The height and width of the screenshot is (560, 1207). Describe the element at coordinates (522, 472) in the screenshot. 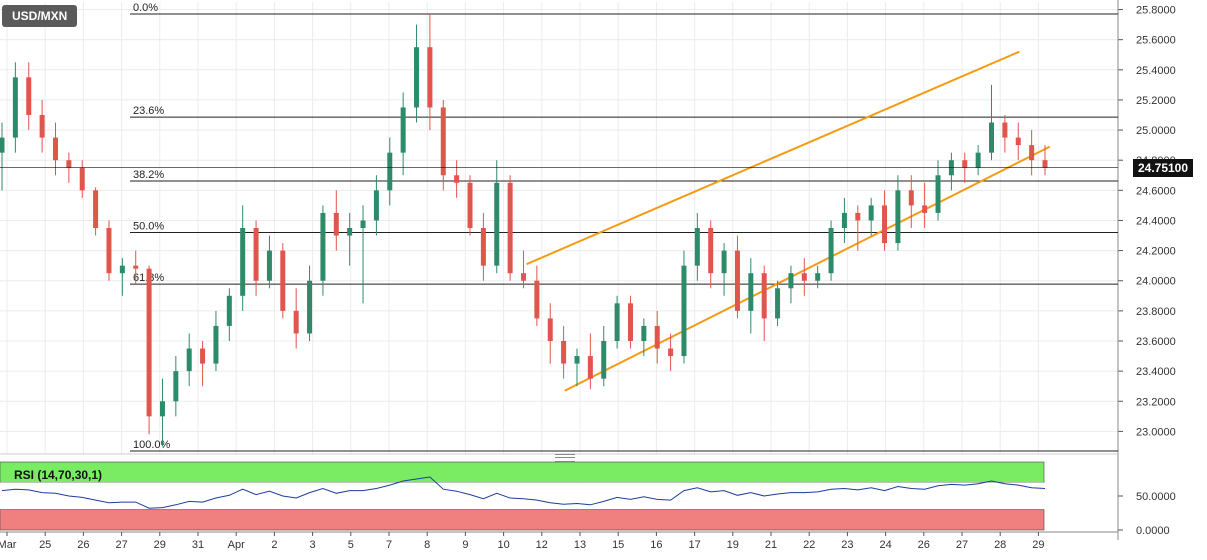

I see `rsi-overbought-band` at that location.